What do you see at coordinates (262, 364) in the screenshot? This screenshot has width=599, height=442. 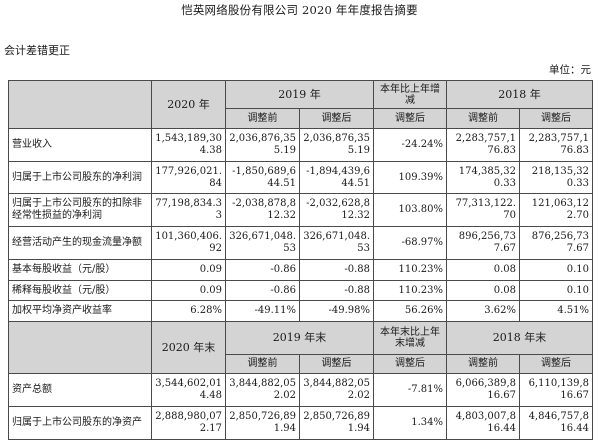 I see `header2-2019-before: 调整前` at bounding box center [262, 364].